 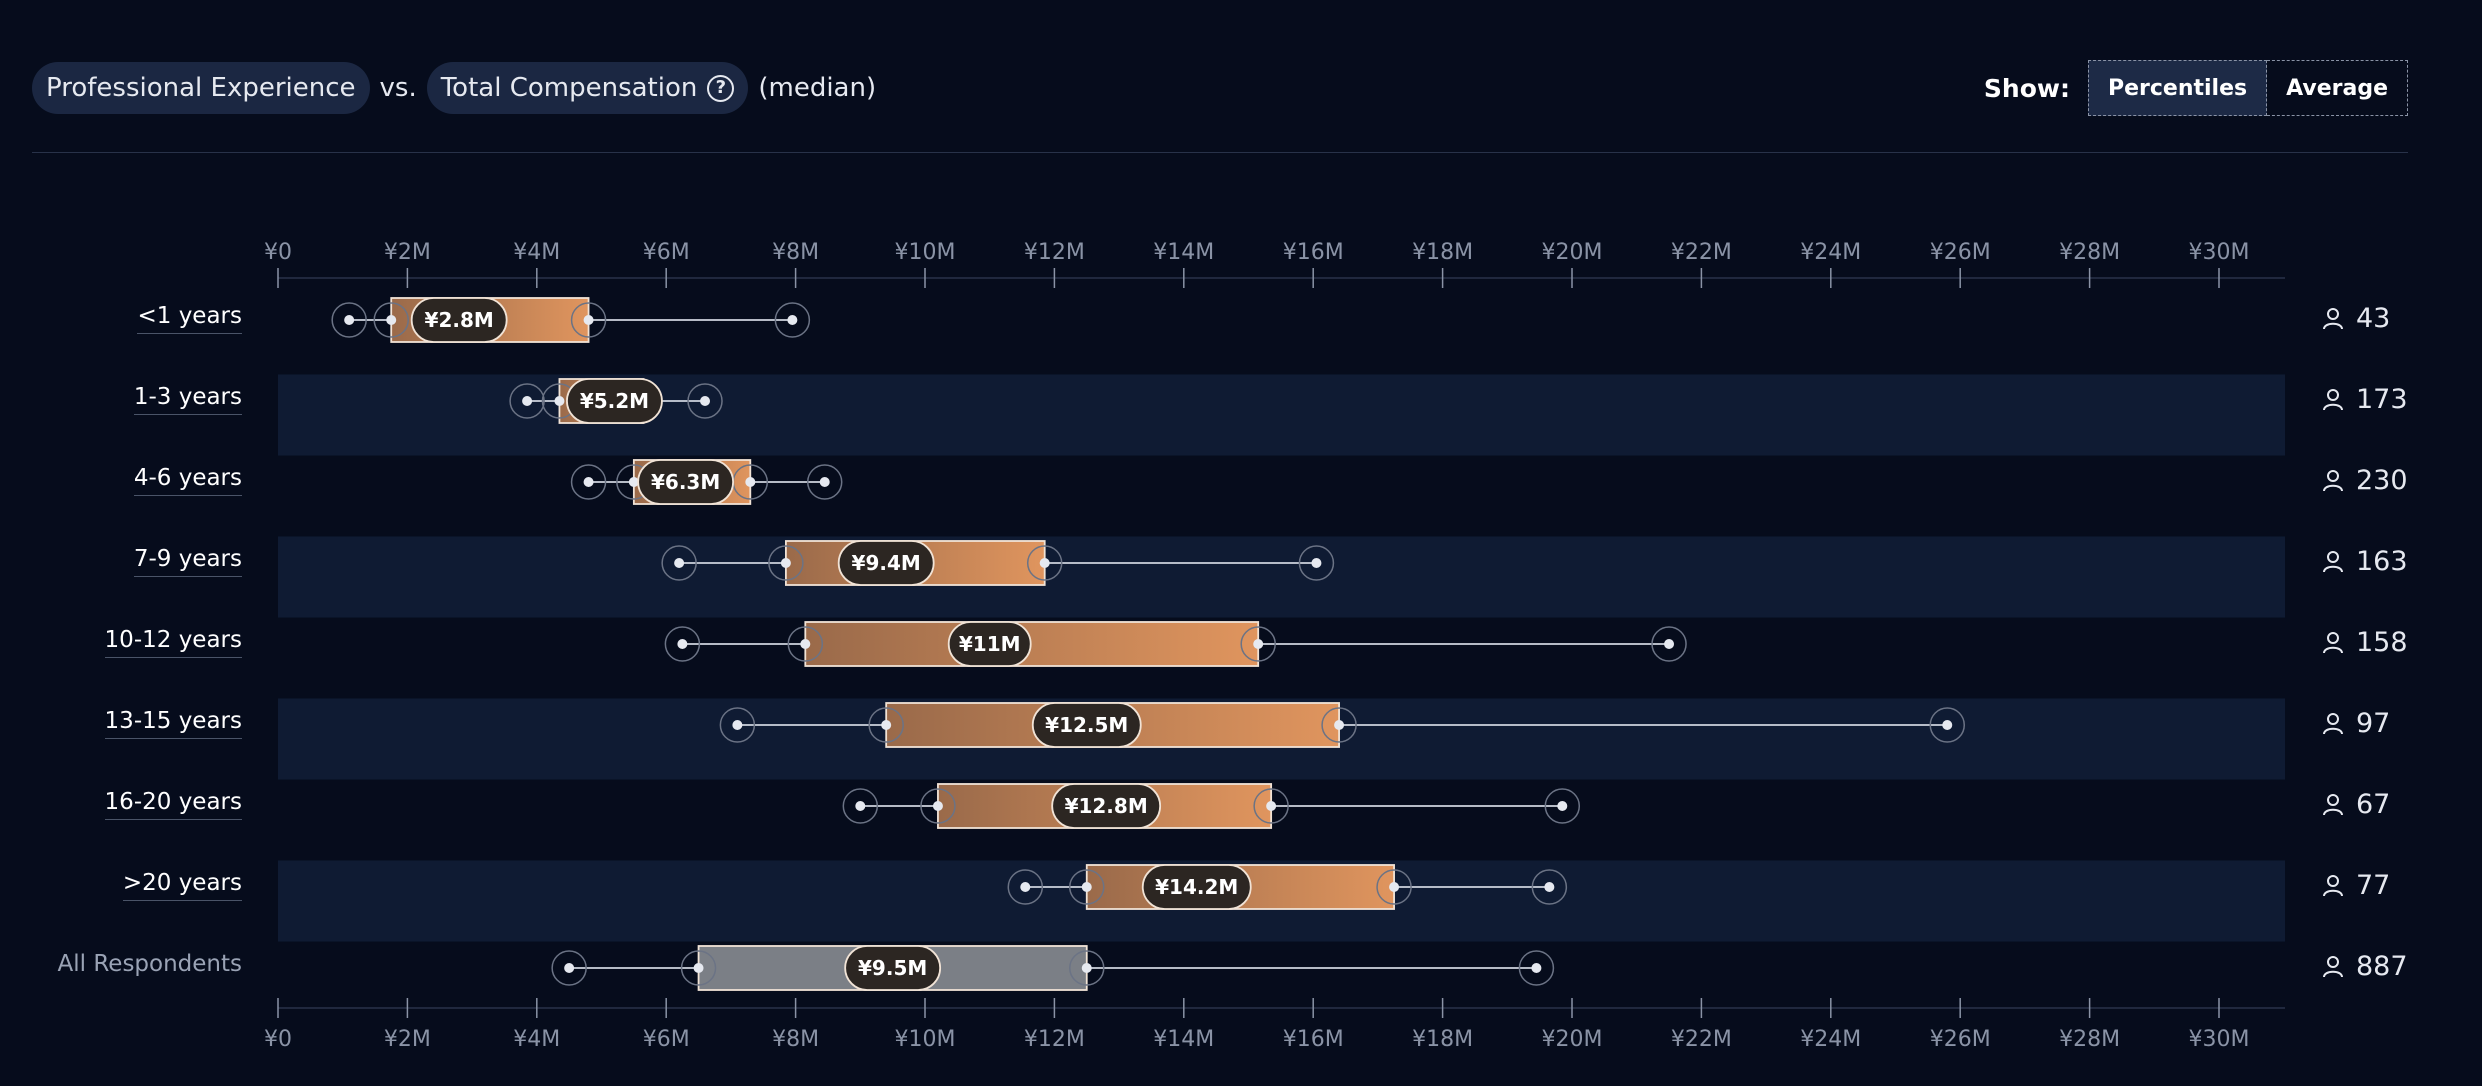 I want to click on x-tick-label-bottom: ¥8M, so click(x=795, y=1039).